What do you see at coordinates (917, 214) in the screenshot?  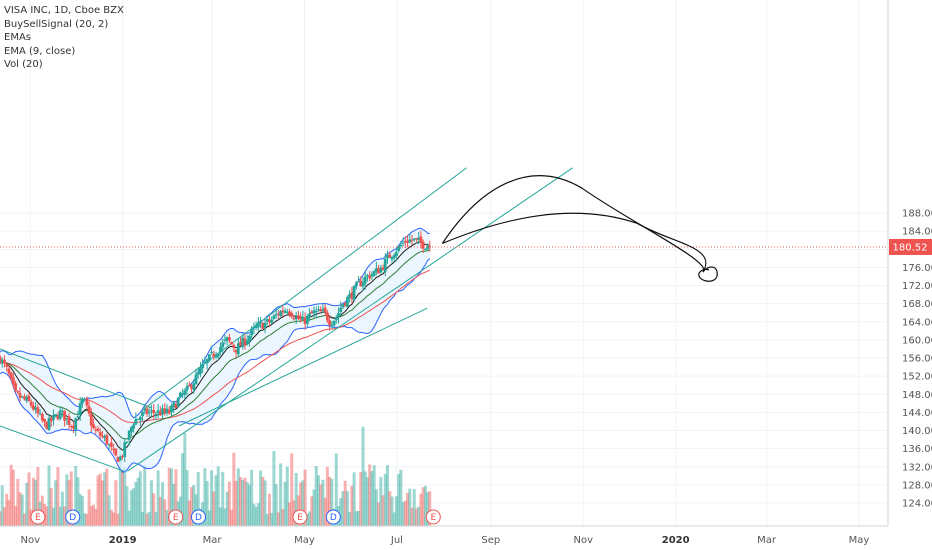 I see `y-tick-label: 188.00` at bounding box center [917, 214].